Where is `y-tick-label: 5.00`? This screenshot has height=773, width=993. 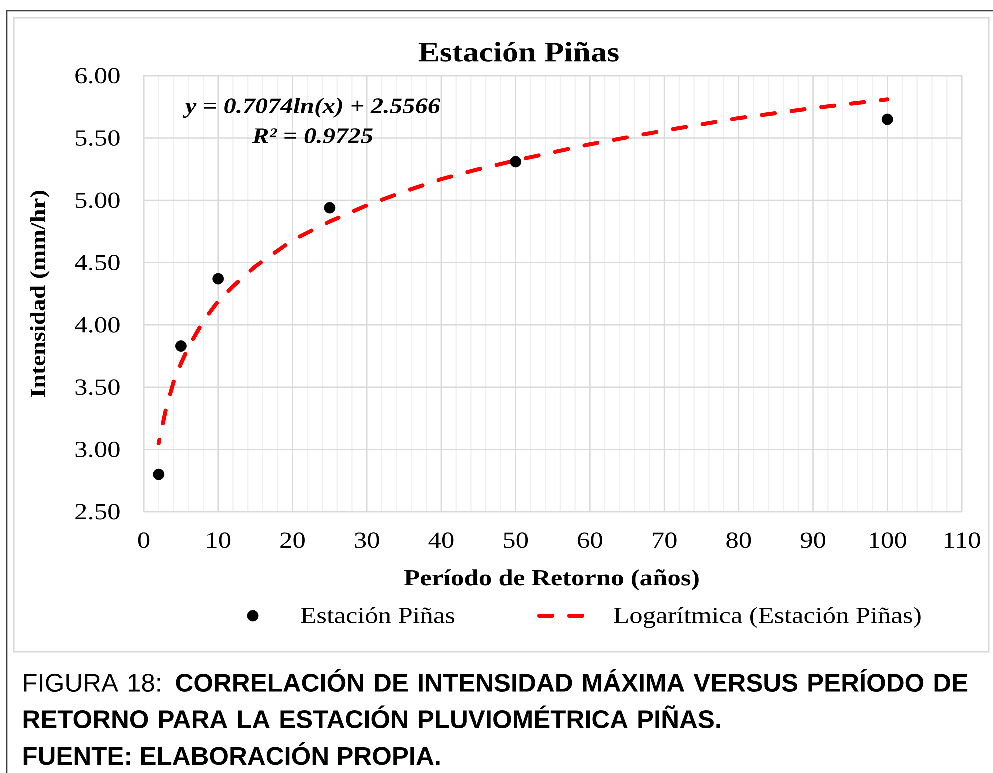
y-tick-label: 5.00 is located at coordinates (98, 200).